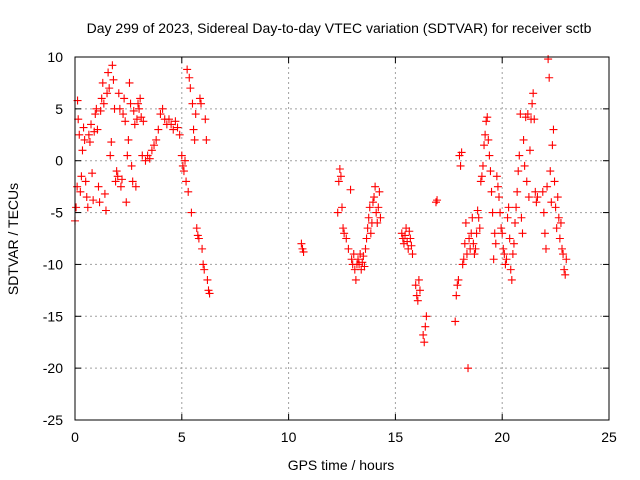 The height and width of the screenshot is (480, 640). I want to click on y-tick-label: 5, so click(59, 109).